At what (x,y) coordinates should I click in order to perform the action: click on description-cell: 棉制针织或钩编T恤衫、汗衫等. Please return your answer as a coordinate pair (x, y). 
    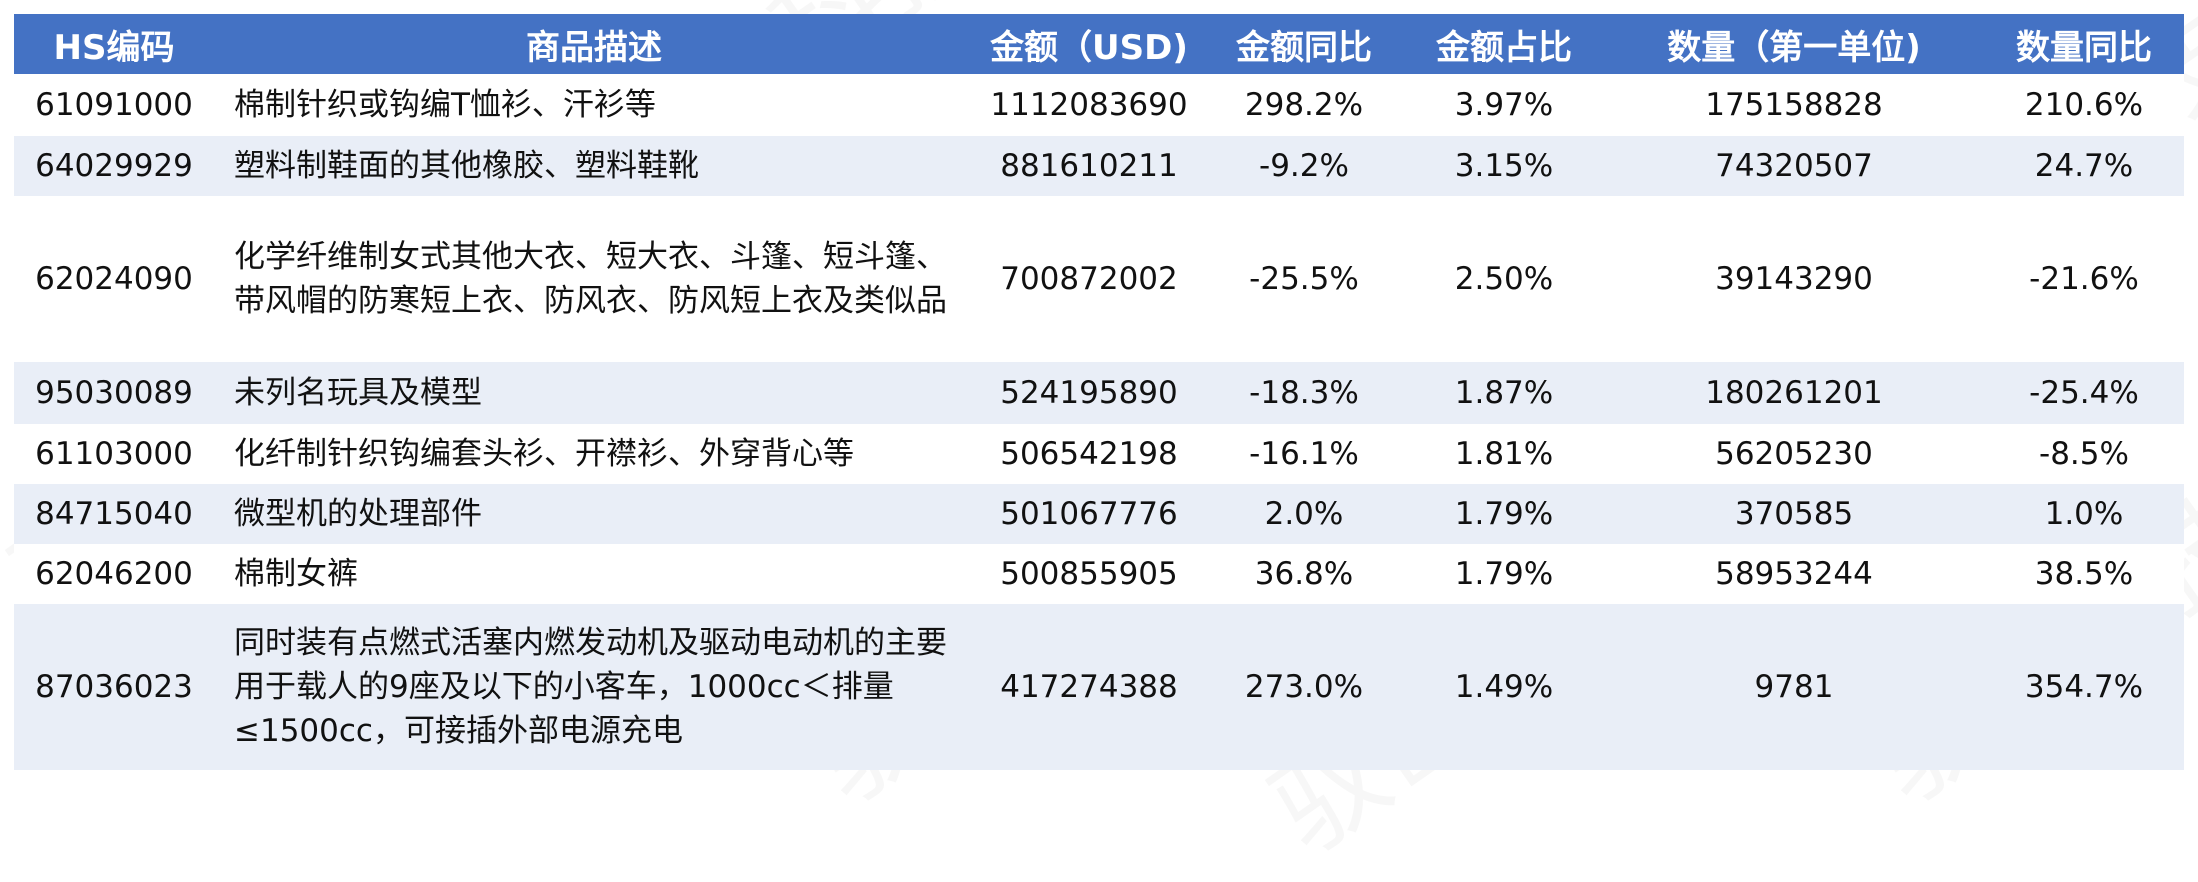
    Looking at the image, I should click on (445, 105).